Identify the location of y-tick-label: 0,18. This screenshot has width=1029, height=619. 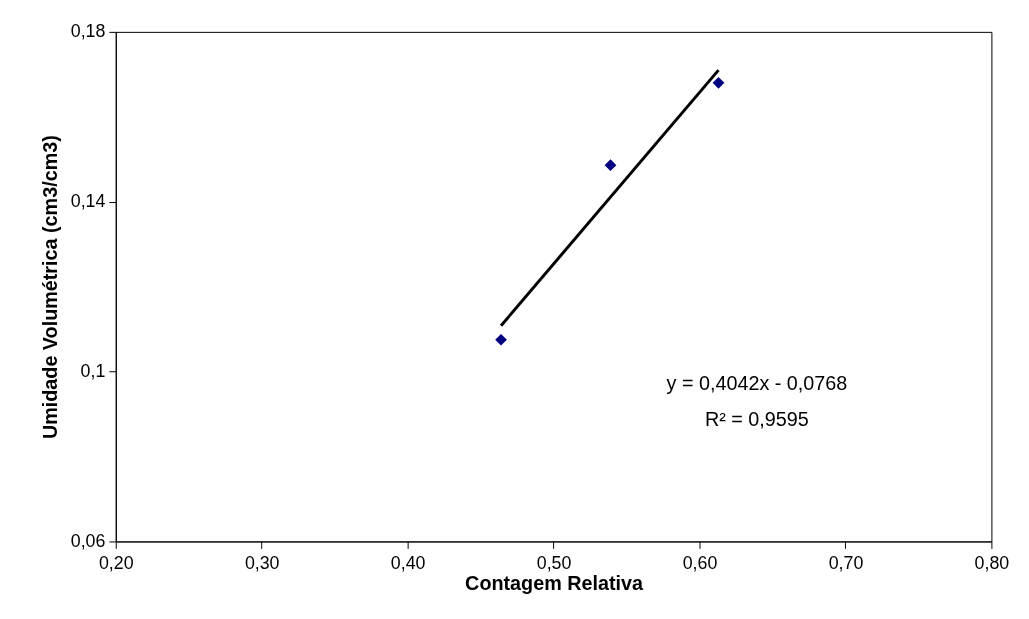
(88, 31).